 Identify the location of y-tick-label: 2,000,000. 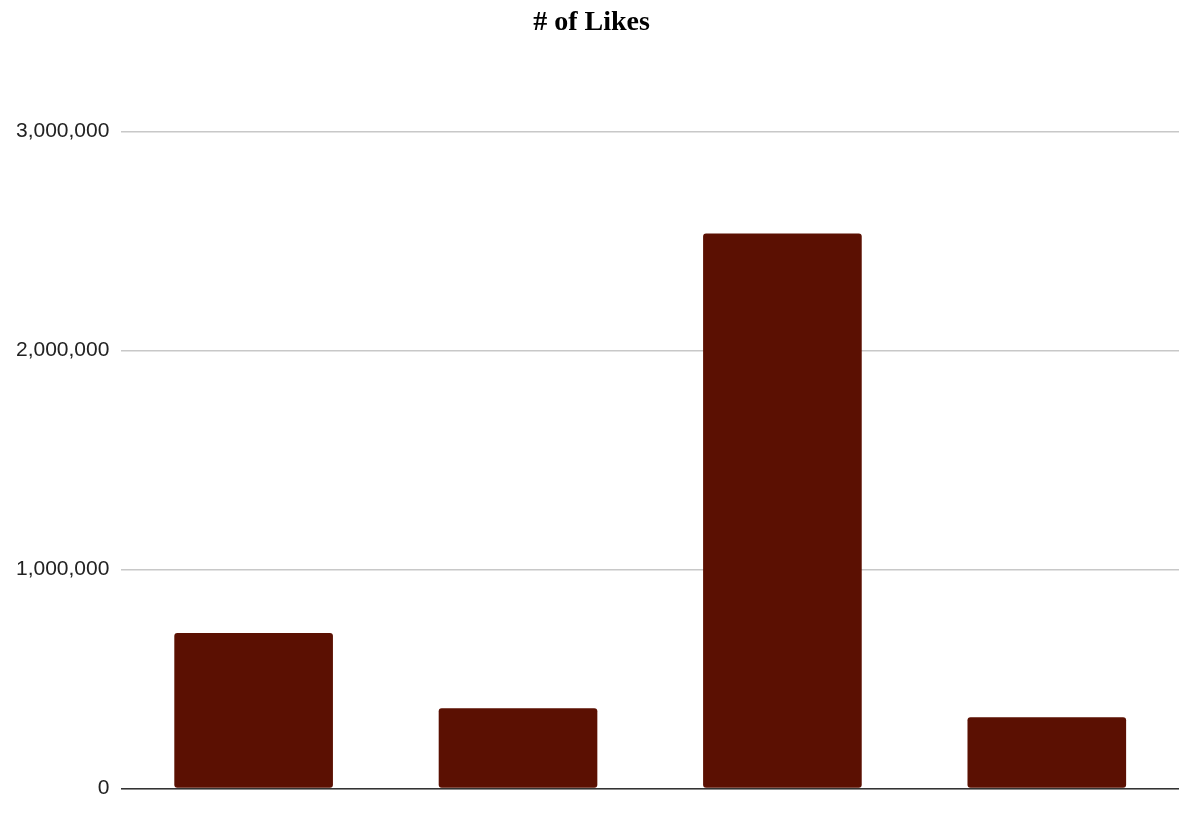
(62, 349).